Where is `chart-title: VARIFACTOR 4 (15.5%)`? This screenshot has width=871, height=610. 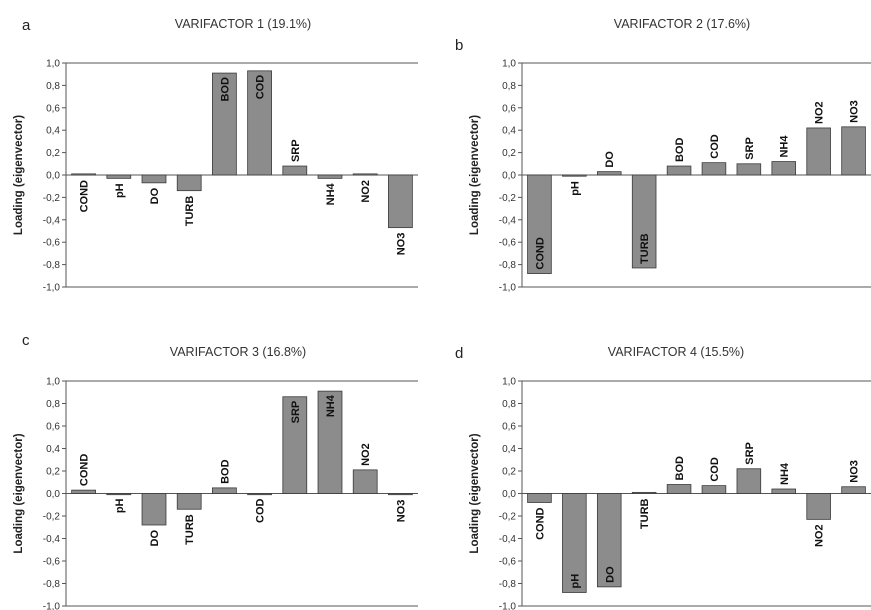 chart-title: VARIFACTOR 4 (15.5%) is located at coordinates (676, 352).